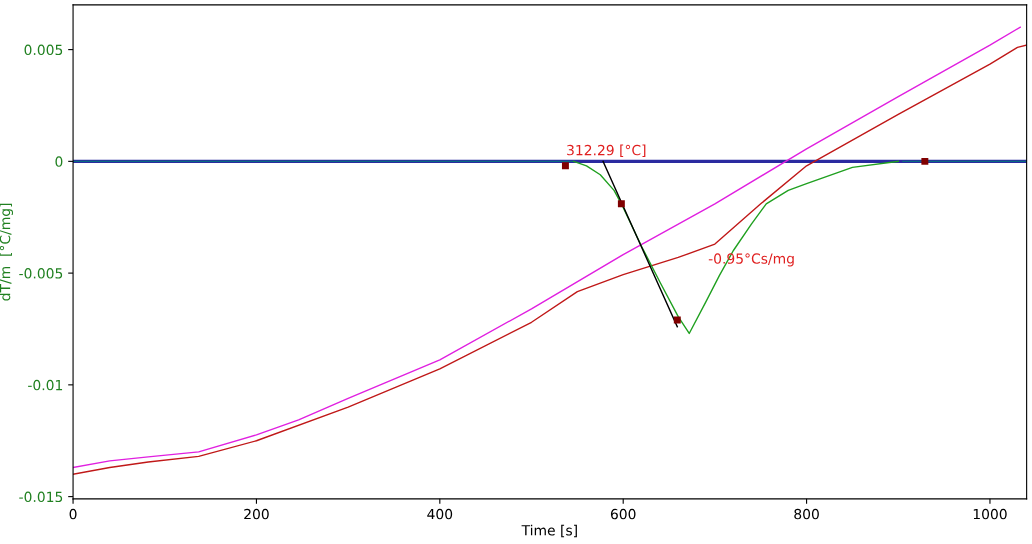  Describe the element at coordinates (41, 497) in the screenshot. I see `y-tick-label: -0.015` at that location.